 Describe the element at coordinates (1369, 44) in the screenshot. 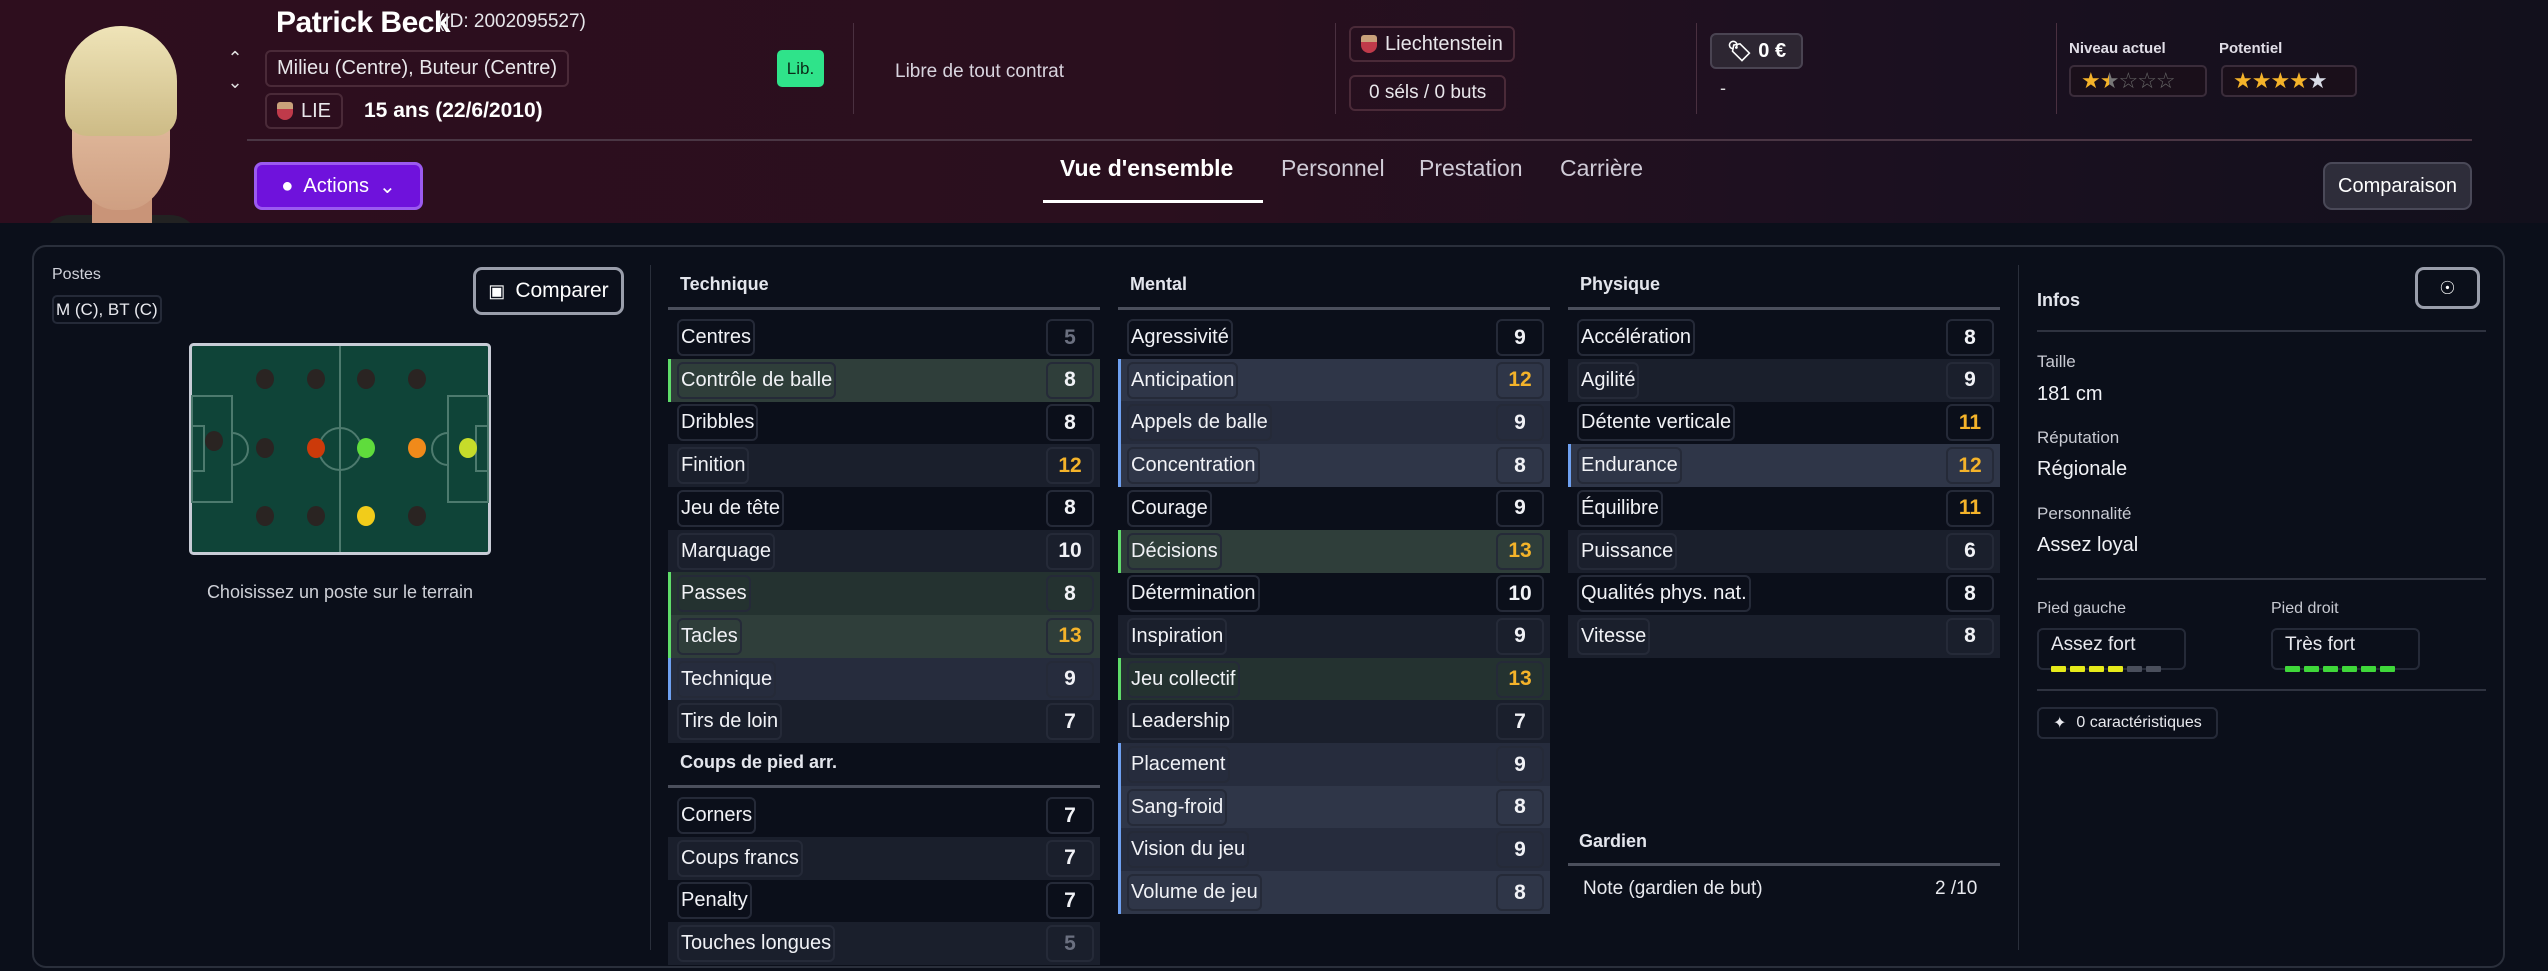

I see `flag-icon` at that location.